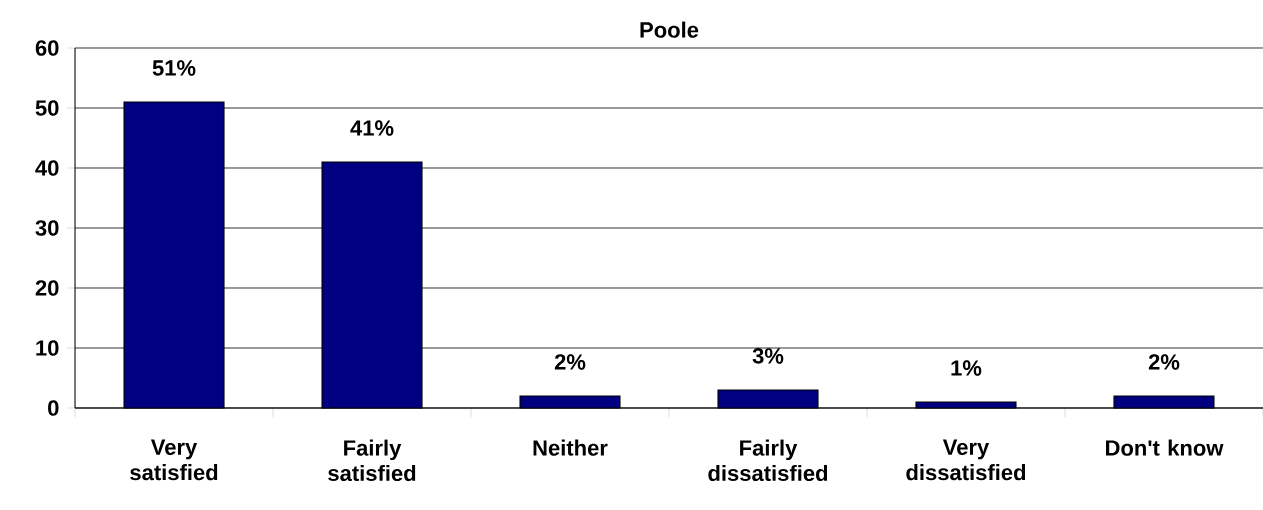  Describe the element at coordinates (47, 228) in the screenshot. I see `y-tick-label: 30` at that location.